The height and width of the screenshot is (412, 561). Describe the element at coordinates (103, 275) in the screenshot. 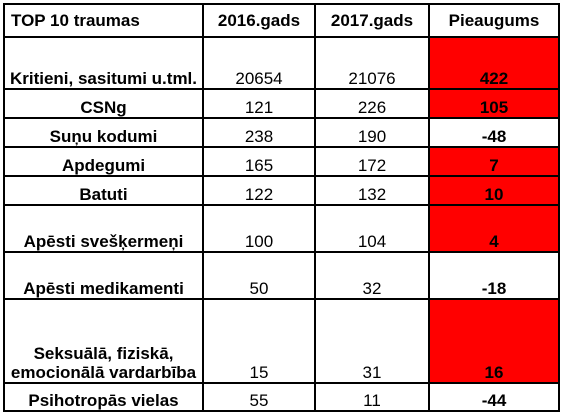

I see `trauma-name-cell: Apēsti medikamenti` at that location.